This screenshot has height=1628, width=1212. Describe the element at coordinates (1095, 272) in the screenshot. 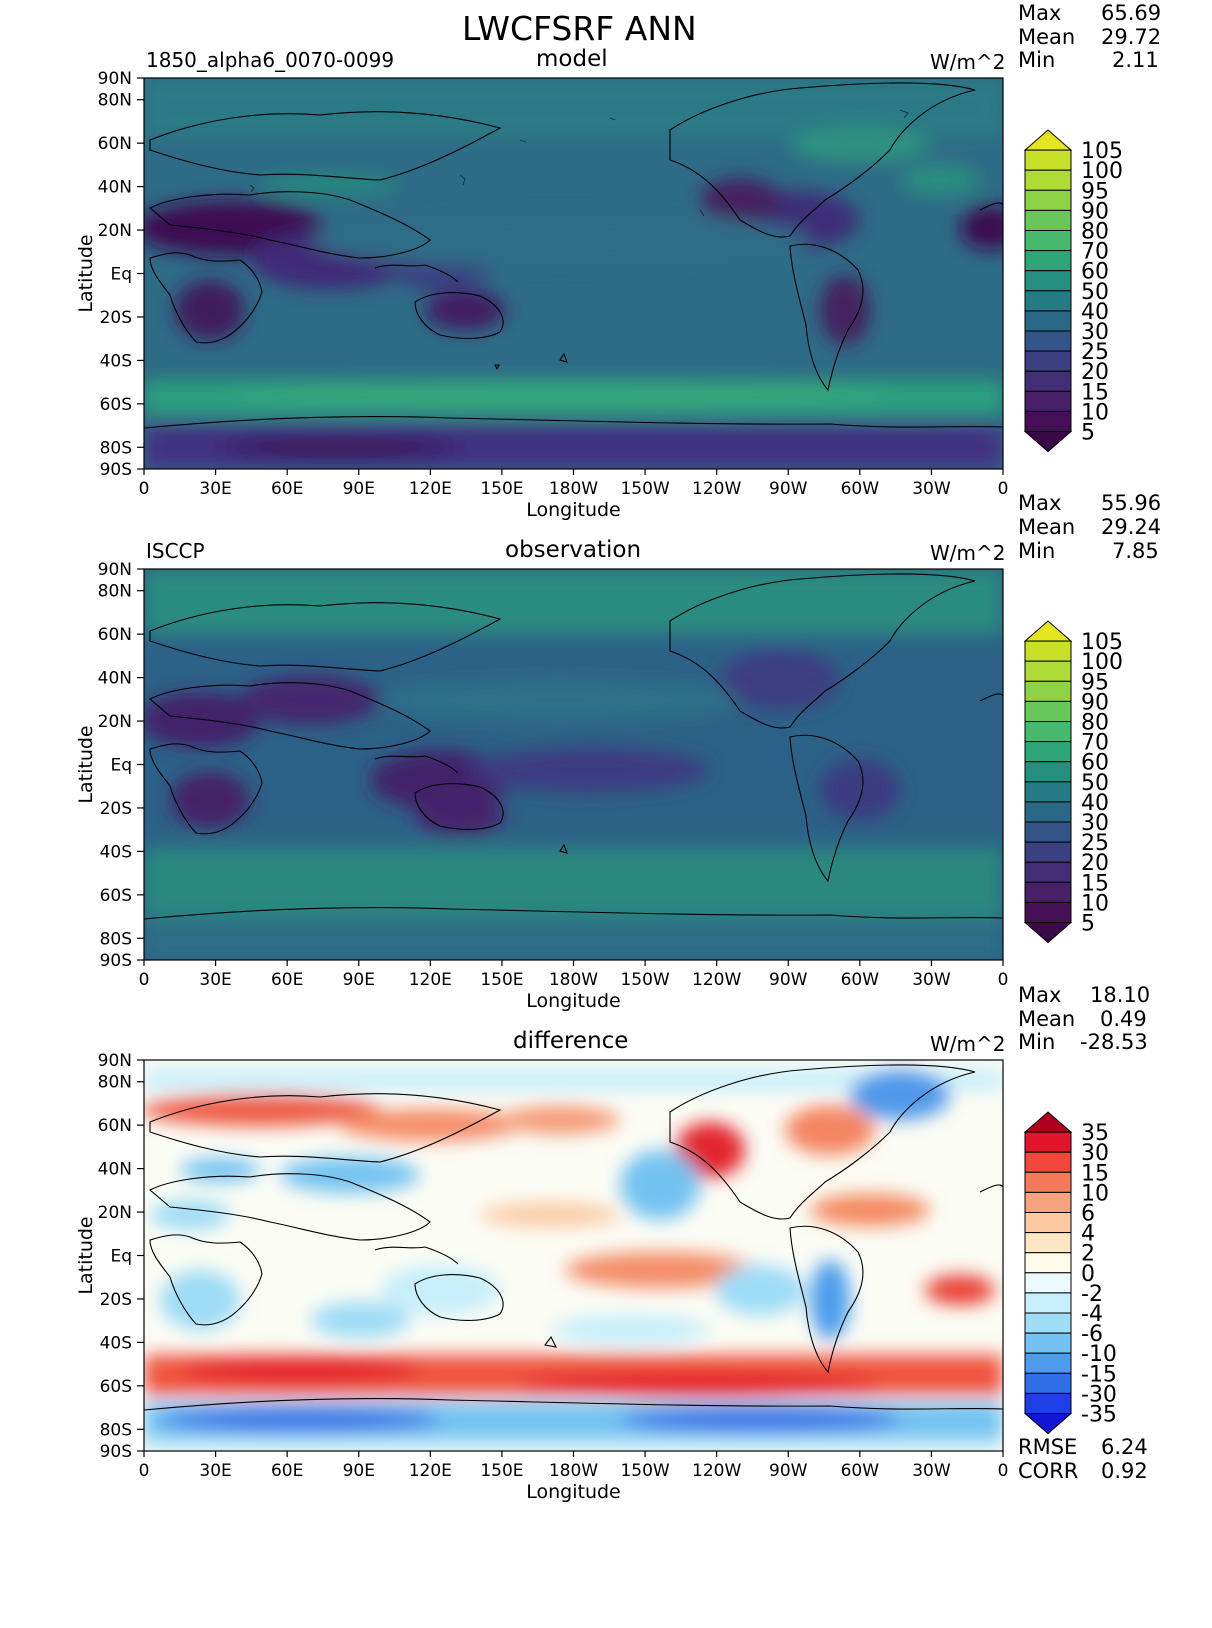

I see `colorbar-label: 60` at that location.